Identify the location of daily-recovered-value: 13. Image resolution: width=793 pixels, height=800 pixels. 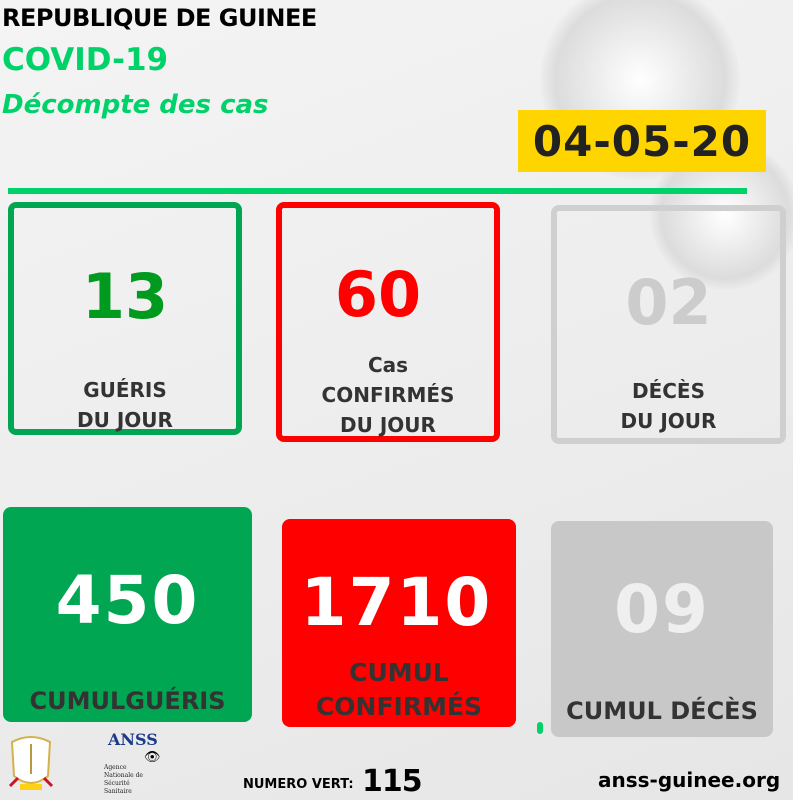
(125, 296).